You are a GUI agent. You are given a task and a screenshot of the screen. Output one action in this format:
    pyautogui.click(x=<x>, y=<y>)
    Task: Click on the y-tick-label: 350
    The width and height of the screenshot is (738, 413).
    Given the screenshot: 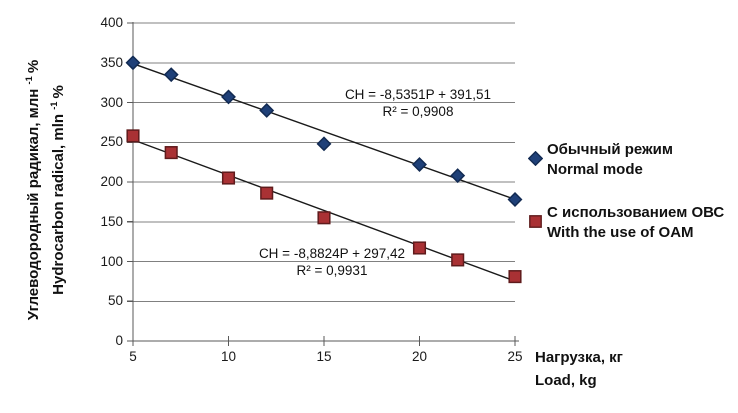 What is the action you would take?
    pyautogui.click(x=111, y=62)
    